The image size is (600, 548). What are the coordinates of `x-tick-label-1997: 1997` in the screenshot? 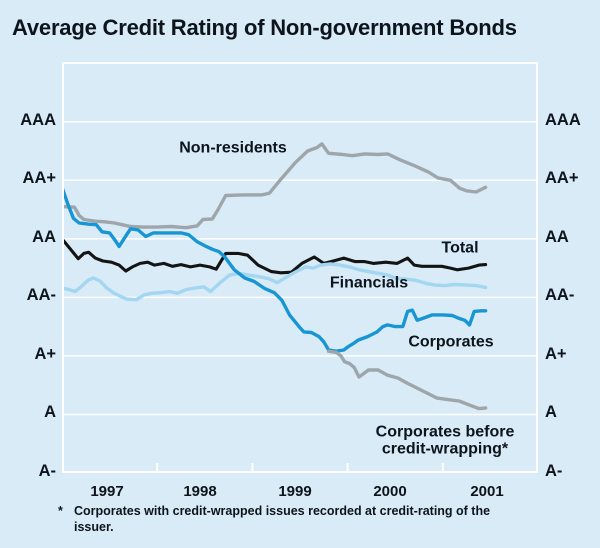 It's located at (107, 491).